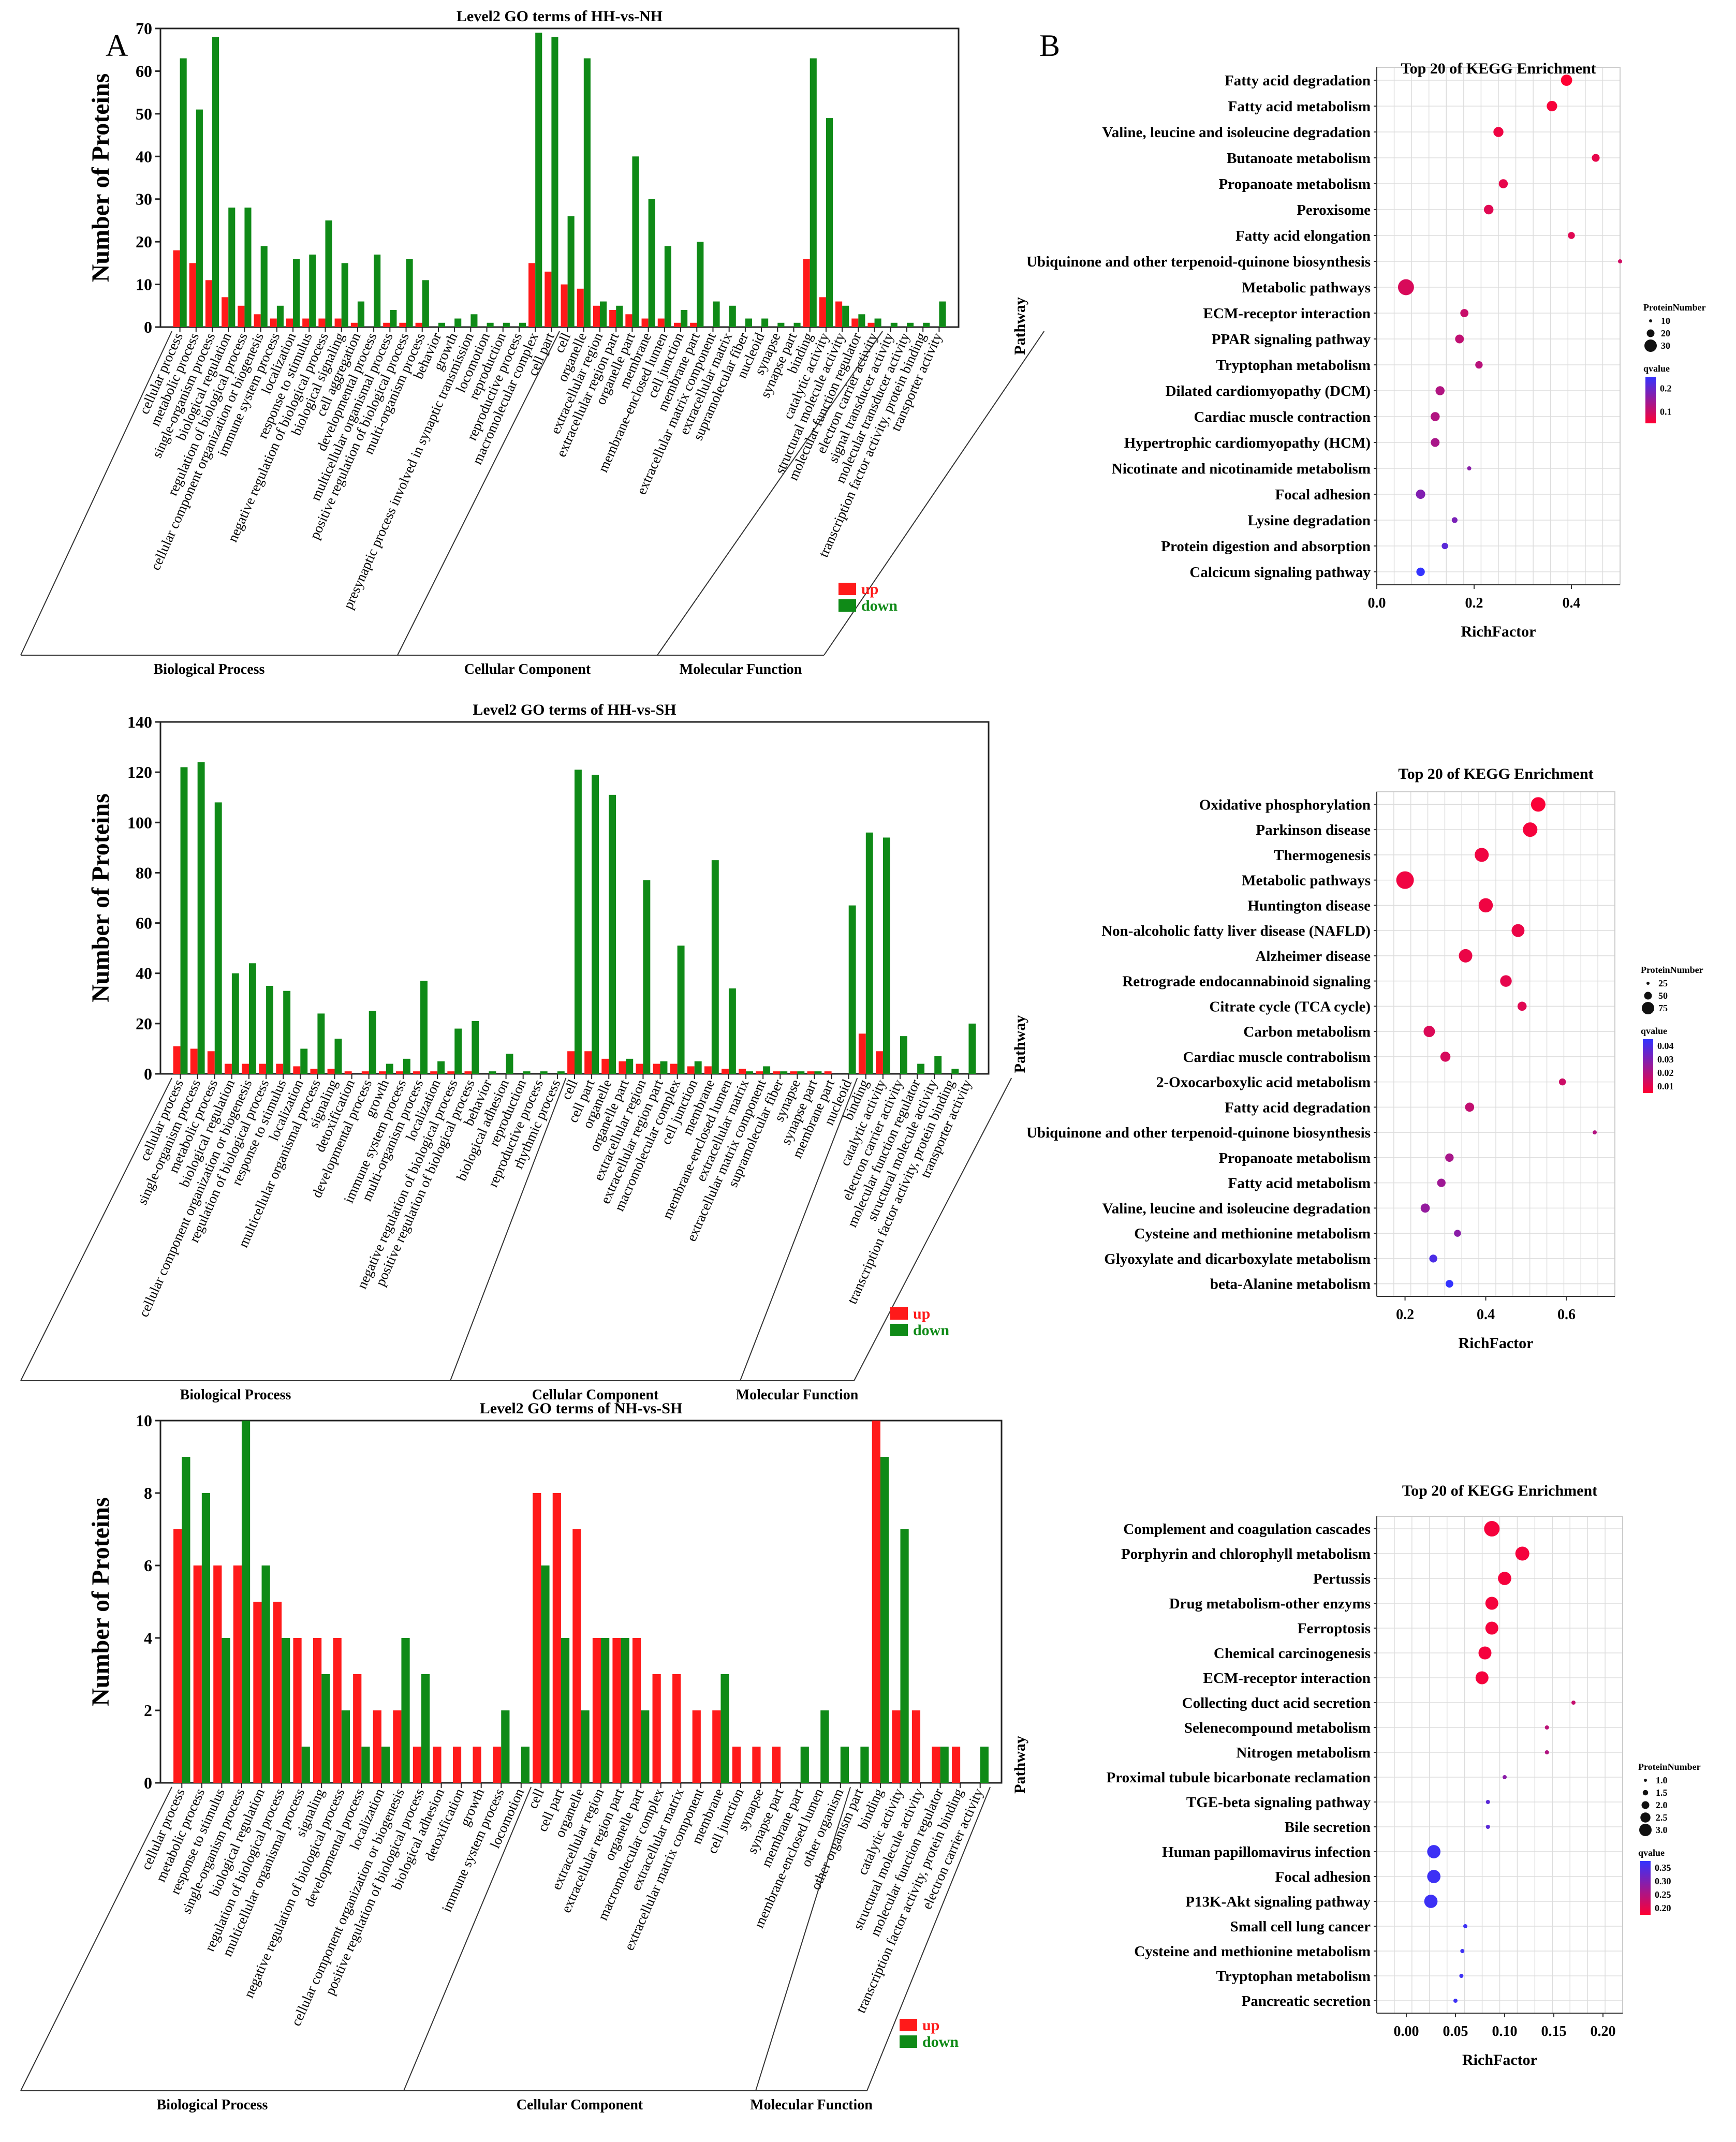 The image size is (1736, 2142). What do you see at coordinates (1241, 469) in the screenshot?
I see `pathway-label: Nicotinate and nicotinamide metabolism` at bounding box center [1241, 469].